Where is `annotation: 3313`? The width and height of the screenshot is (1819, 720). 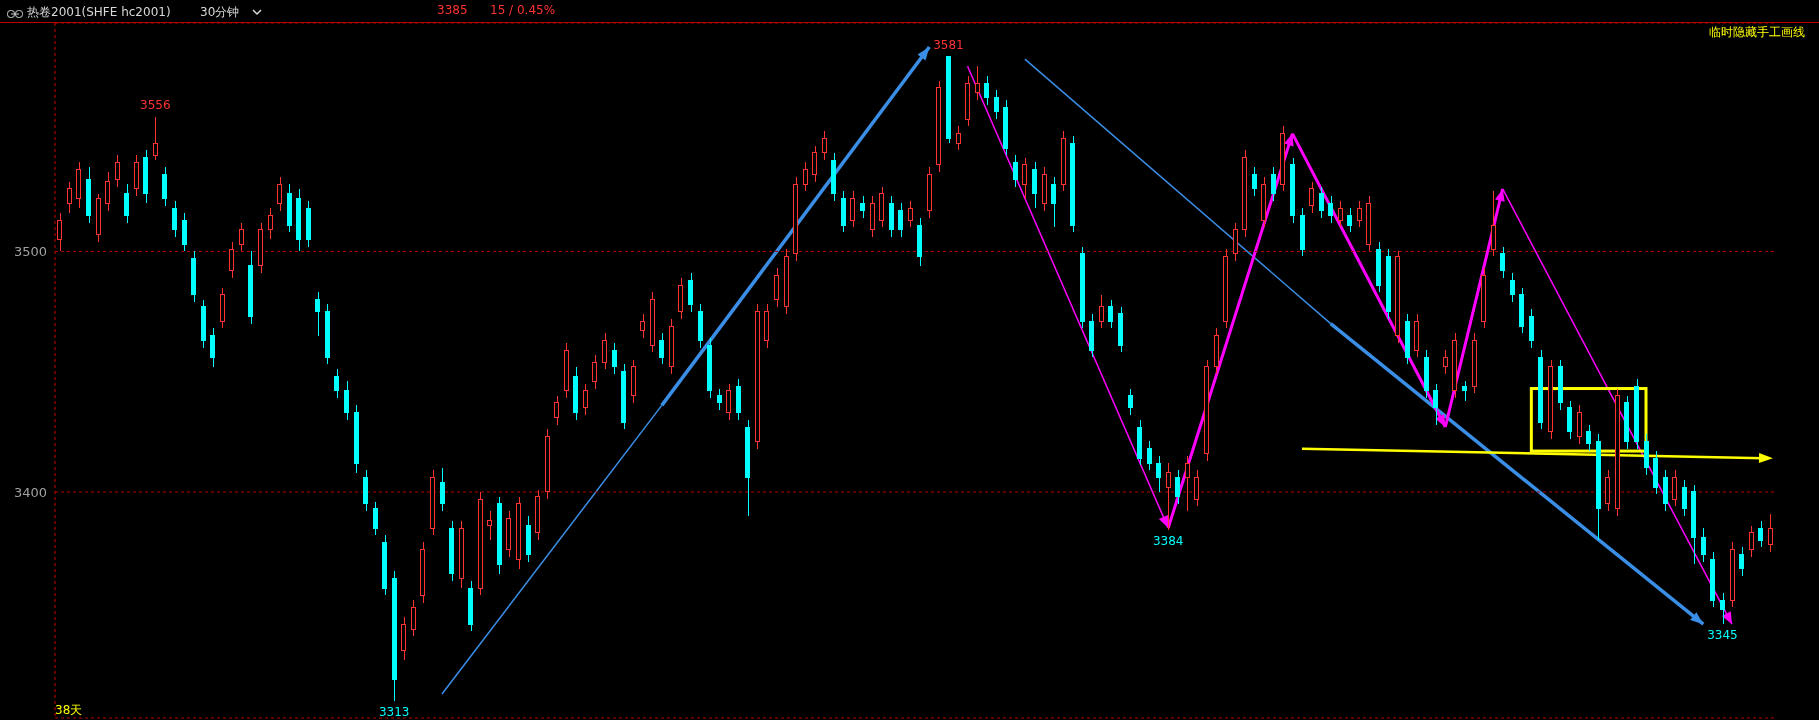 annotation: 3313 is located at coordinates (394, 712).